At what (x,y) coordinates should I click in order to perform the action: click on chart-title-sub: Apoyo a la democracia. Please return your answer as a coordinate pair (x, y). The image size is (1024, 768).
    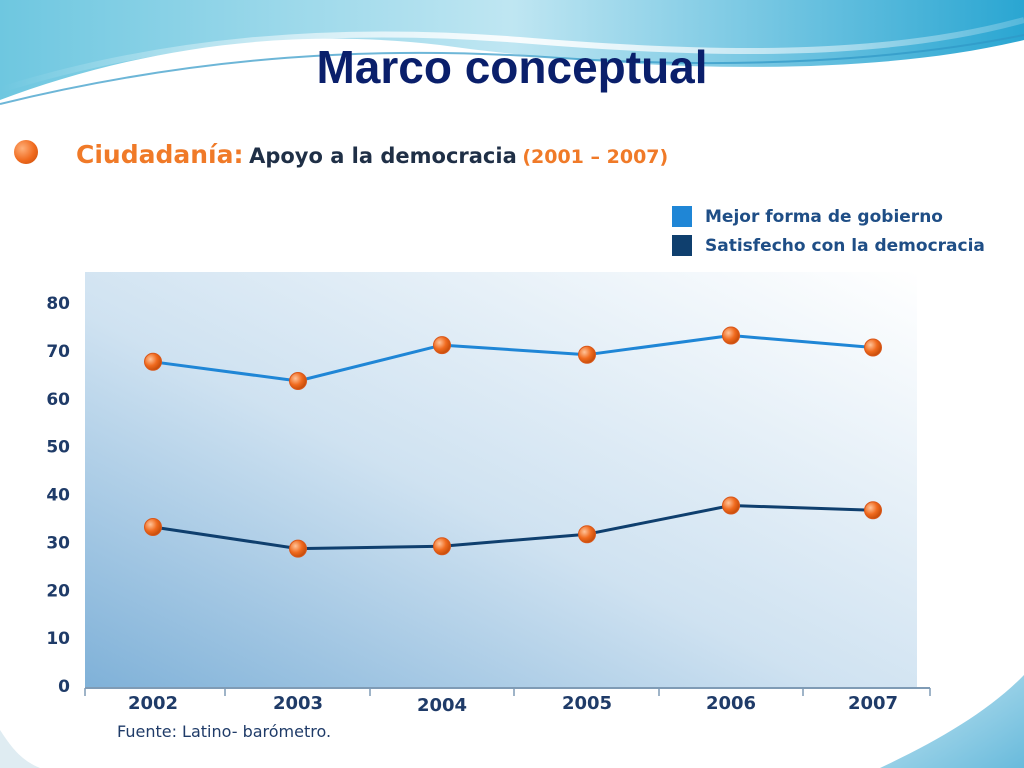
    Looking at the image, I should click on (383, 156).